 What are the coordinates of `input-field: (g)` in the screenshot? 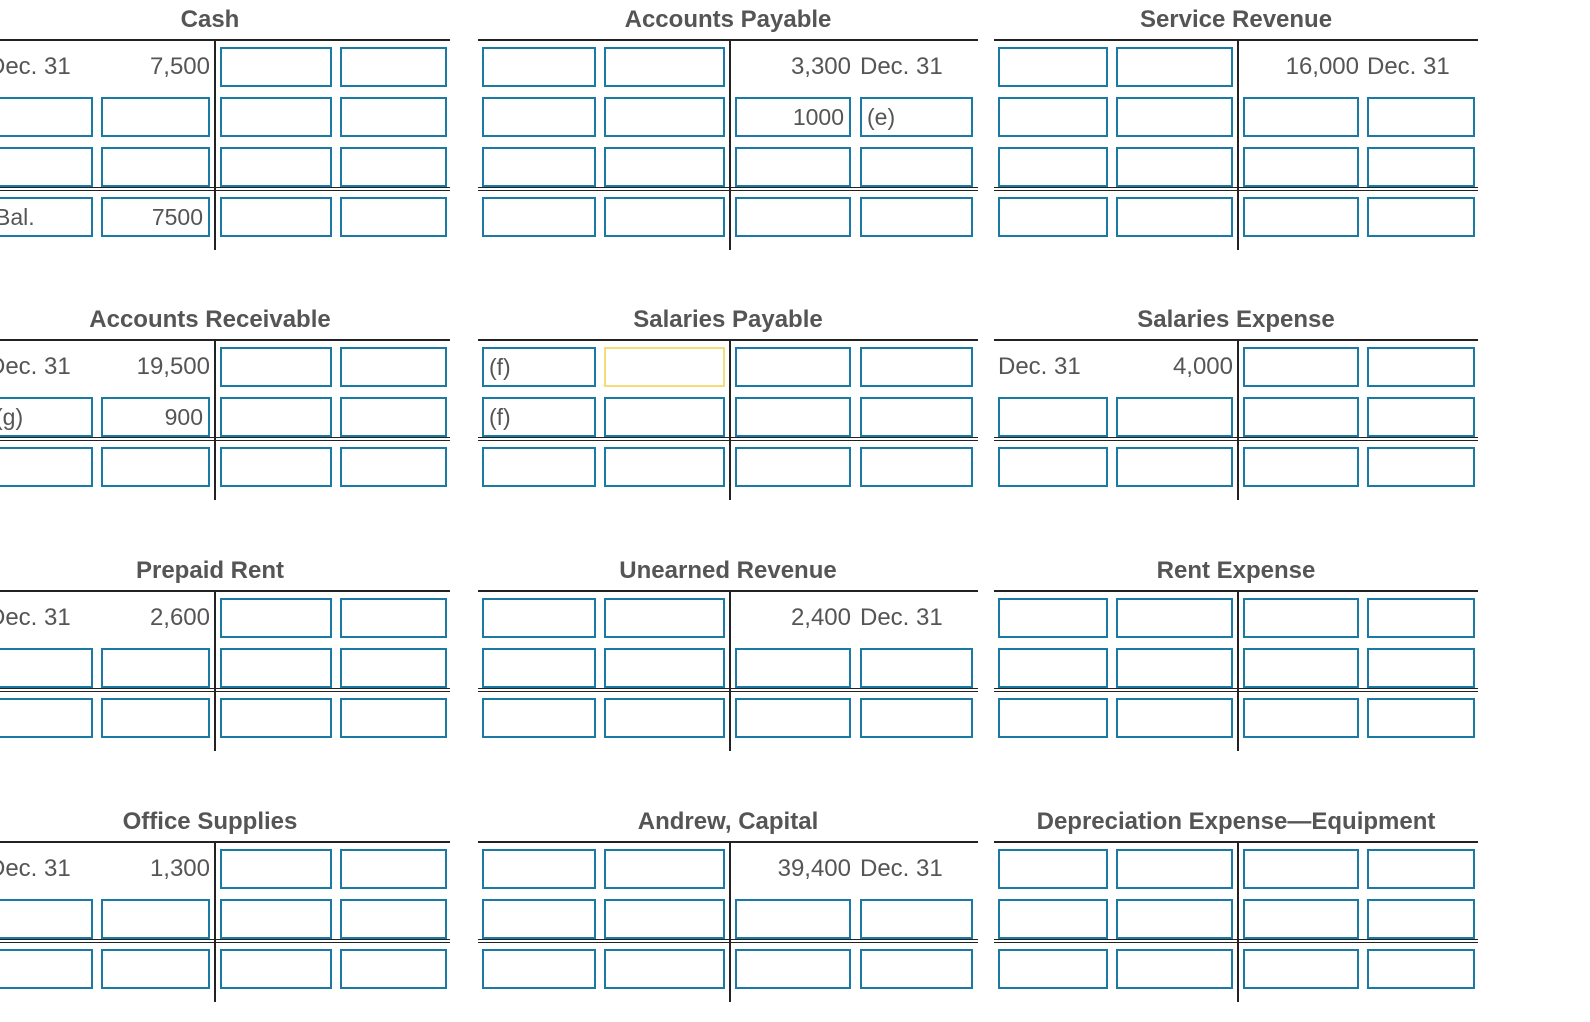 It's located at (46, 417).